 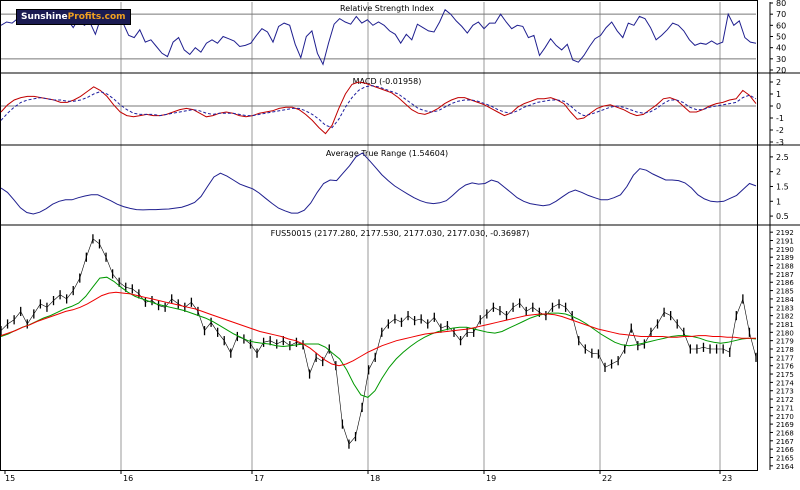 I want to click on y-tick-label: 2182, so click(x=785, y=317).